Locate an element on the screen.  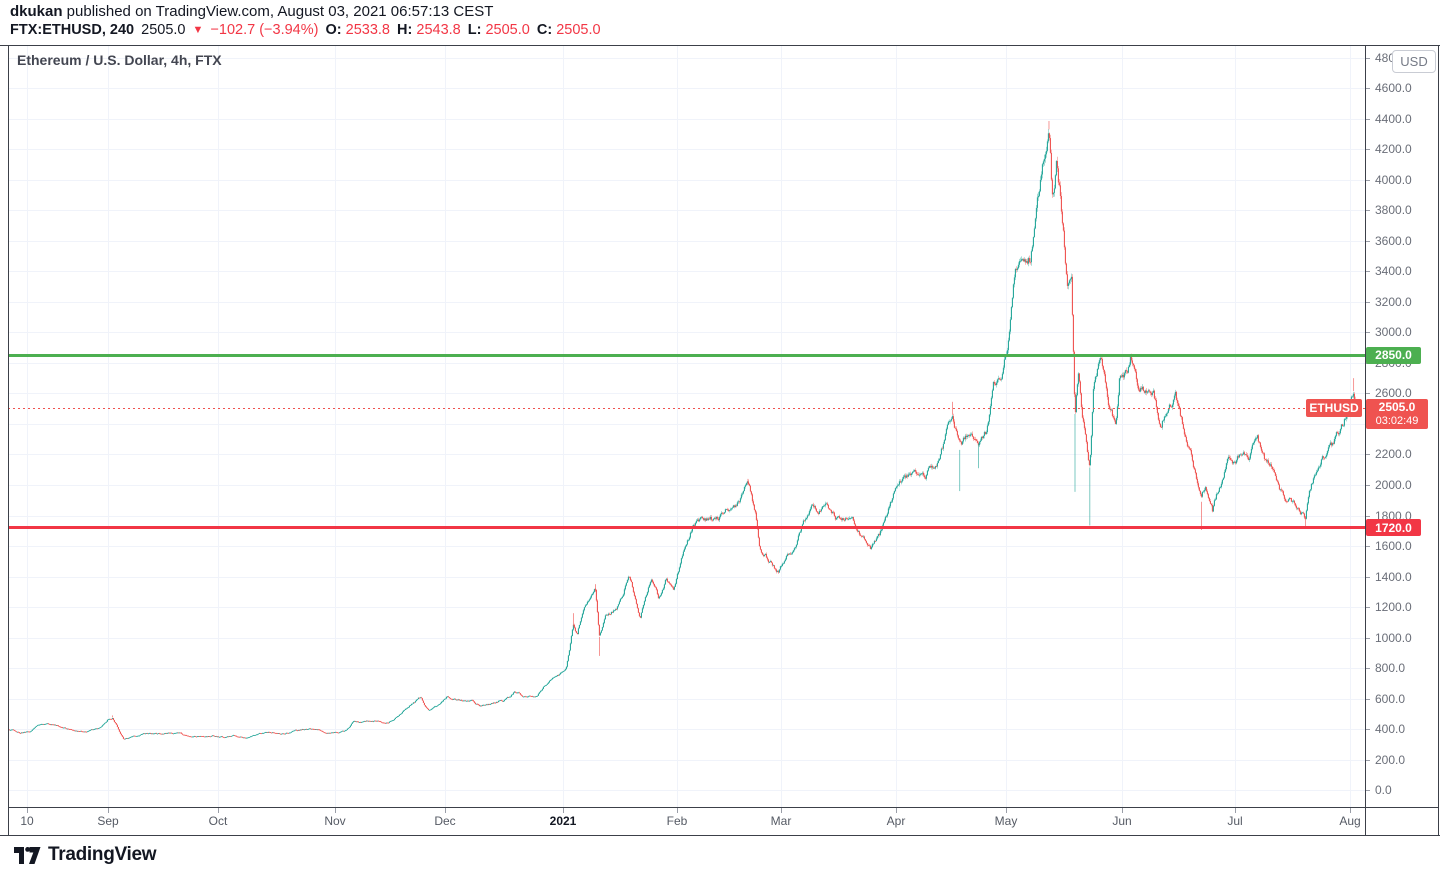
price-tick-label: 4000.0 is located at coordinates (1393, 179).